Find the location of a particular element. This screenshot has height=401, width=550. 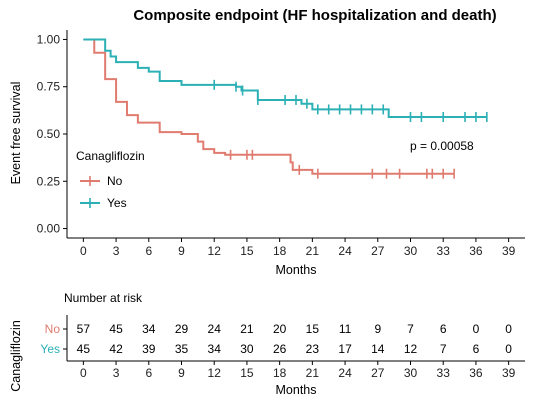

x-tick-label-2: 6 is located at coordinates (148, 251).